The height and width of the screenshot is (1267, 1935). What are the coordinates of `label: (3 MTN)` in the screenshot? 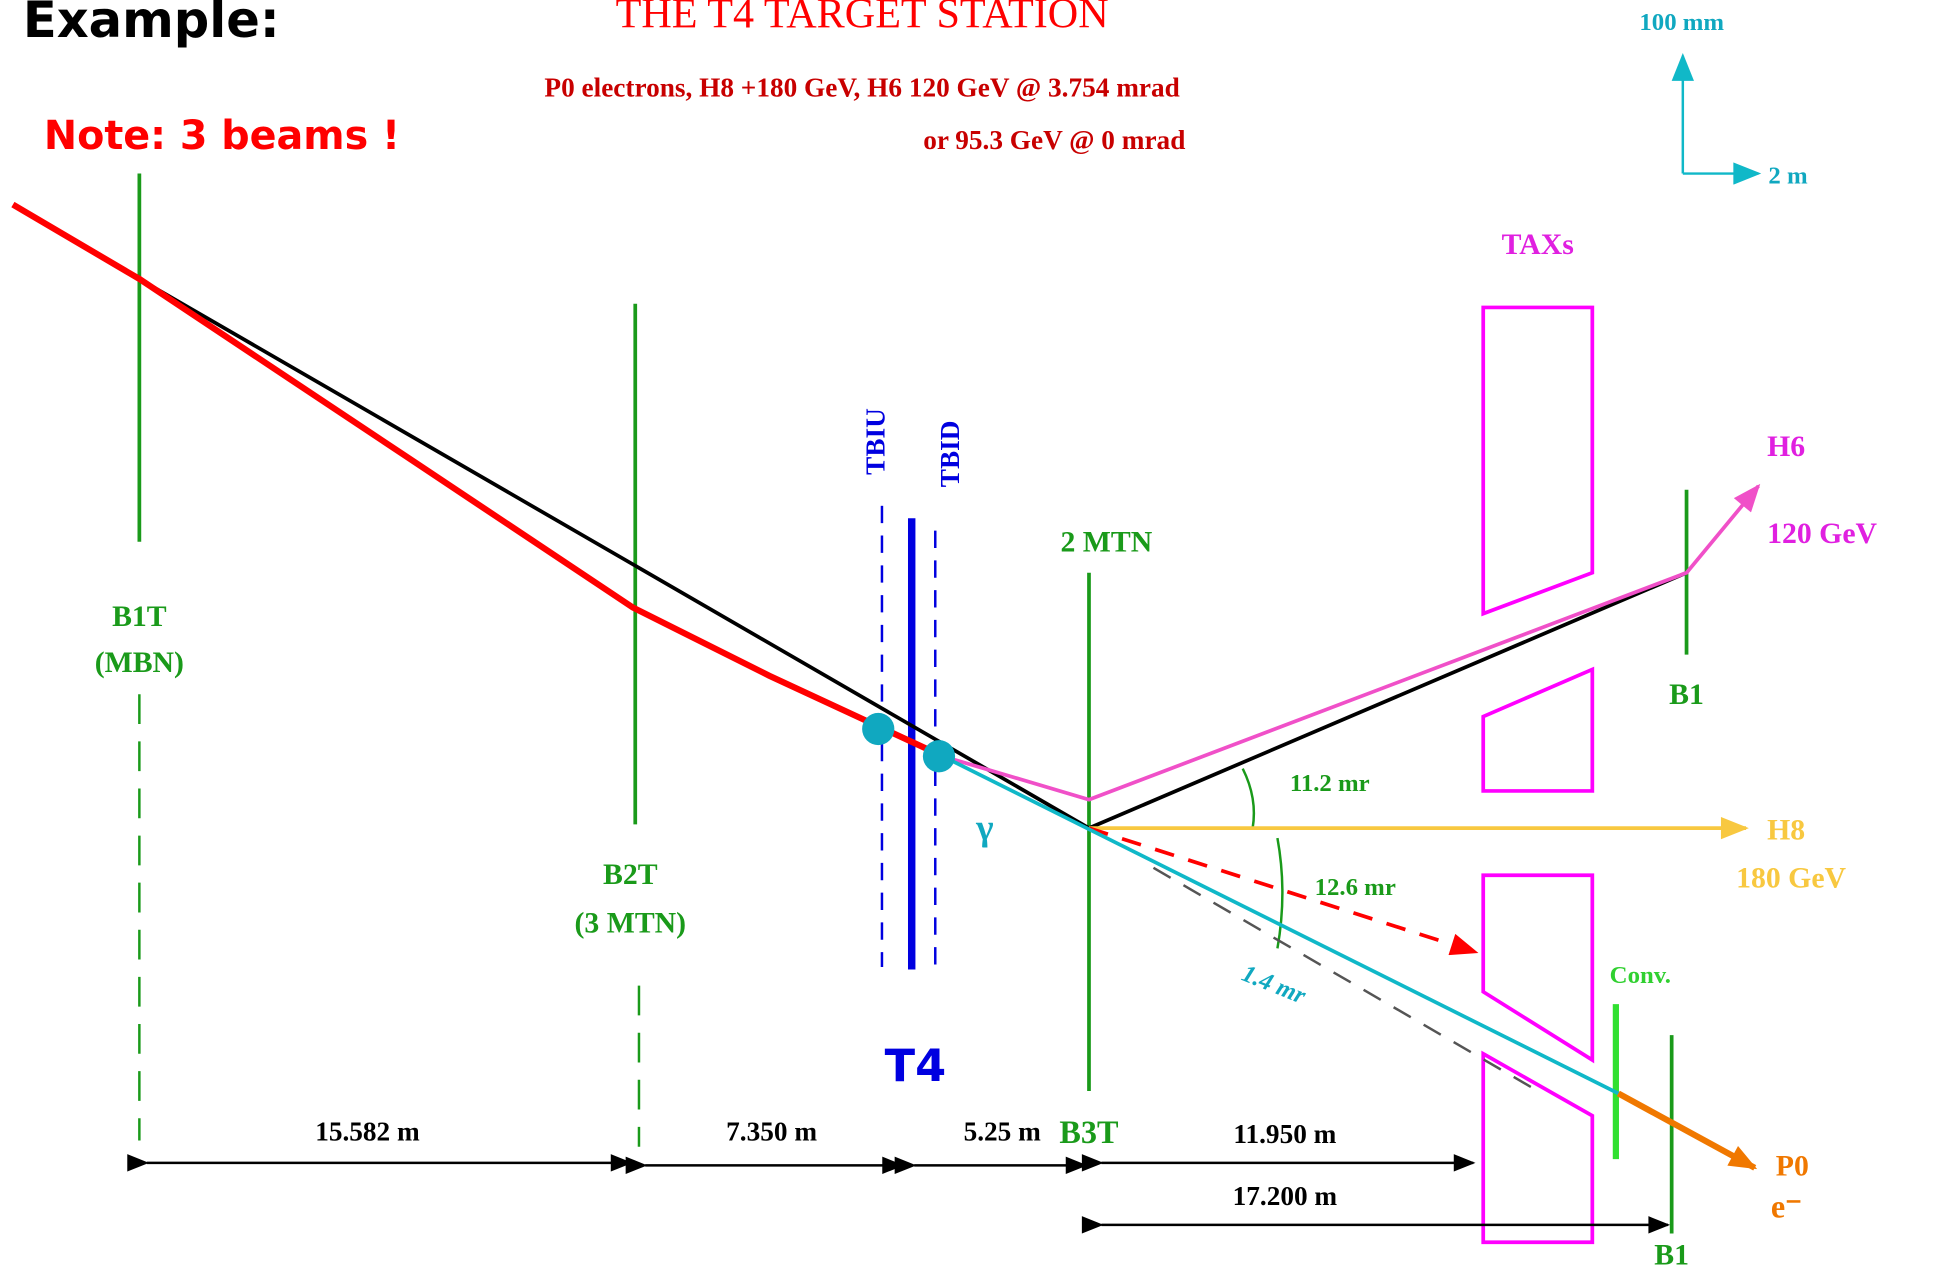 It's located at (631, 922).